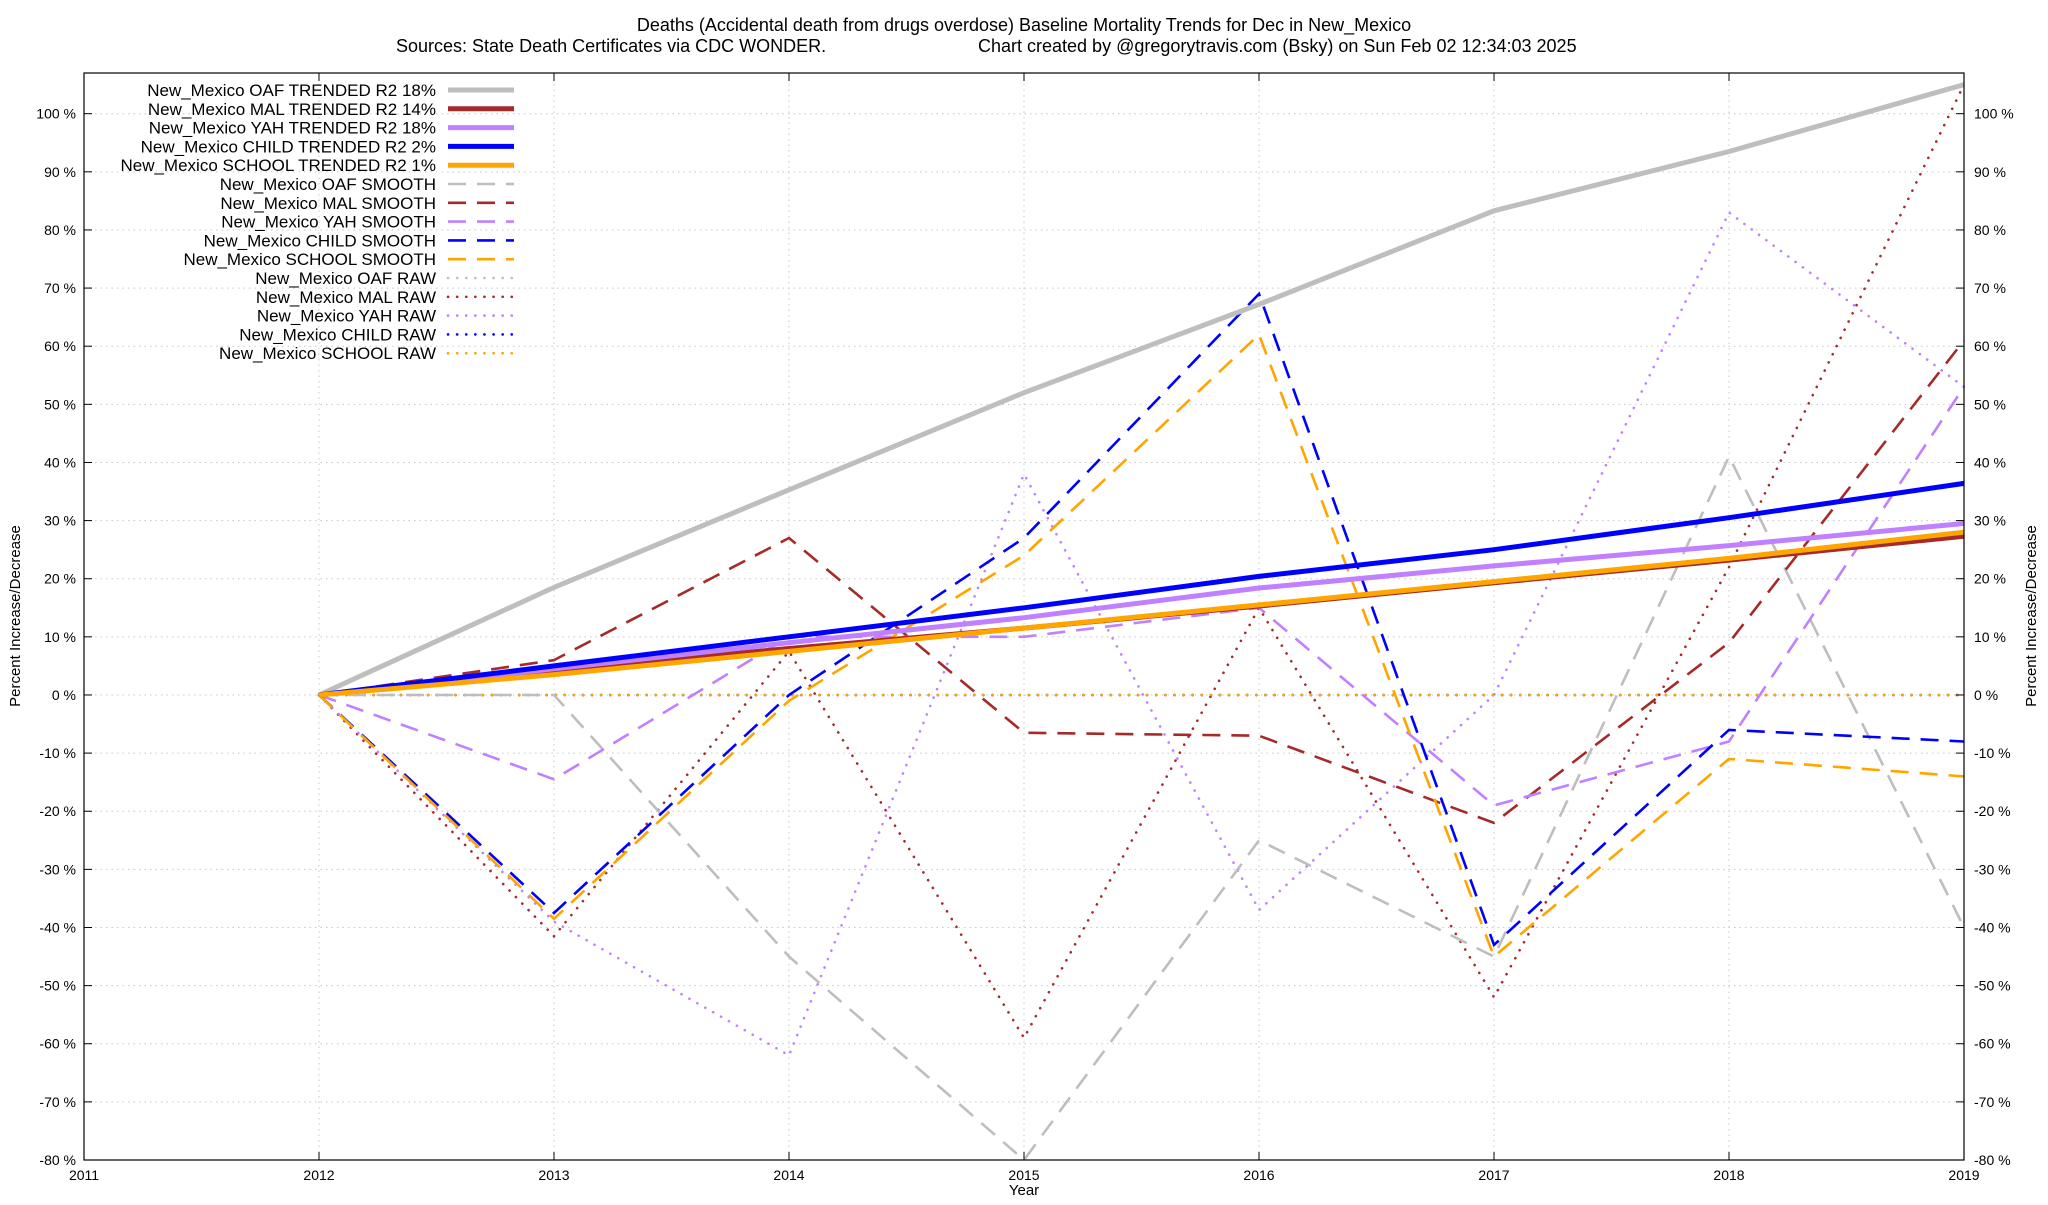 The image size is (2048, 1205). Describe the element at coordinates (1992, 1160) in the screenshot. I see `y-tick-label-right: -80 %` at that location.